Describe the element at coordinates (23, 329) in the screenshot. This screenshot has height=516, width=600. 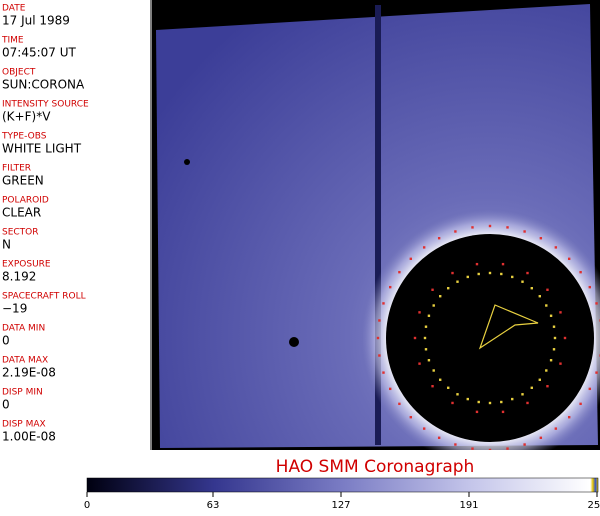
I see `field-label: DATA MIN` at that location.